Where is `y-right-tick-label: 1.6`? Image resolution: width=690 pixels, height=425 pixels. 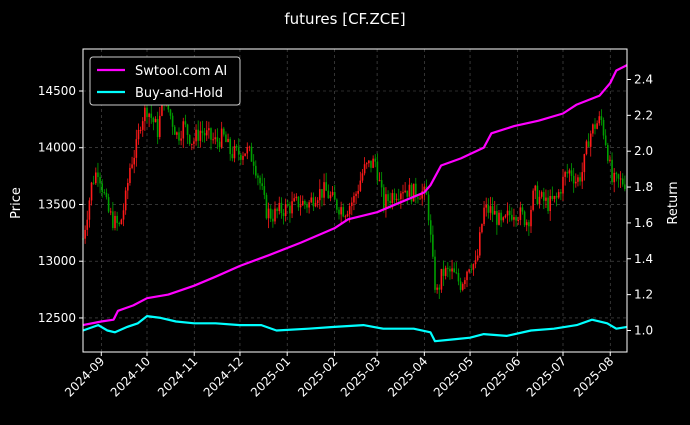
y-right-tick-label: 1.6 is located at coordinates (643, 223).